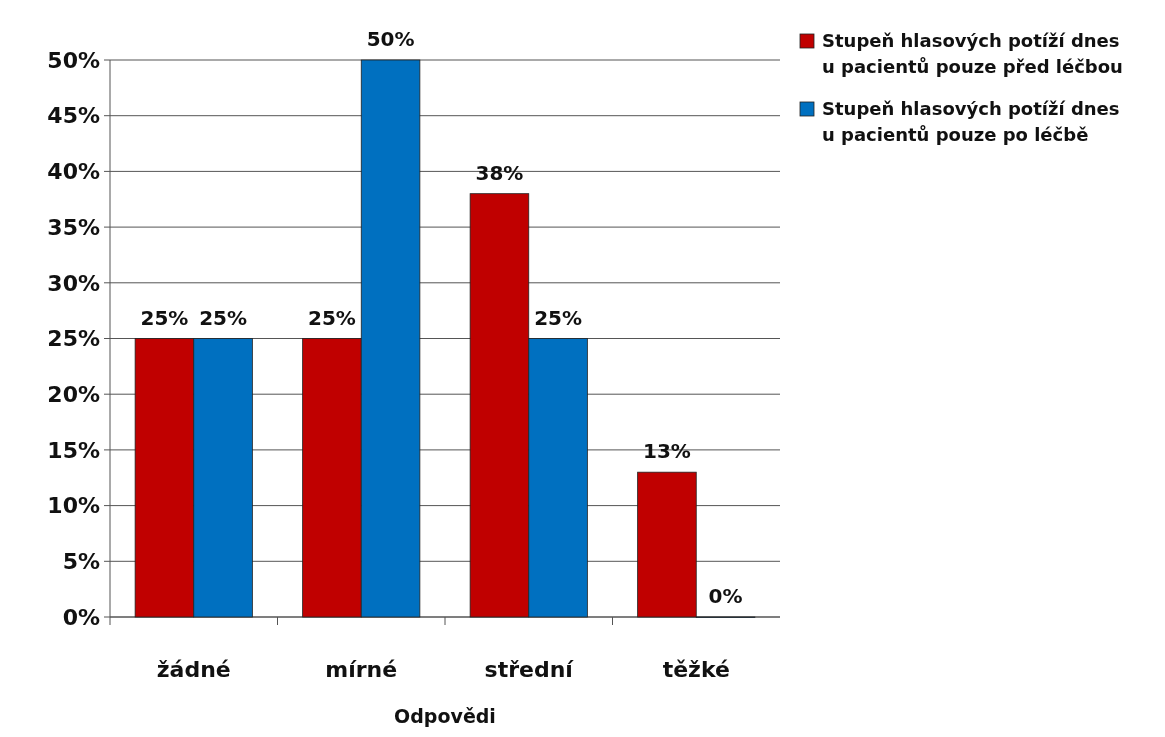 This screenshot has width=1165, height=737. I want to click on legend-label: Stupeň hlasových potíží dnes u pacientů pouze před léčbou, so click(972, 53).